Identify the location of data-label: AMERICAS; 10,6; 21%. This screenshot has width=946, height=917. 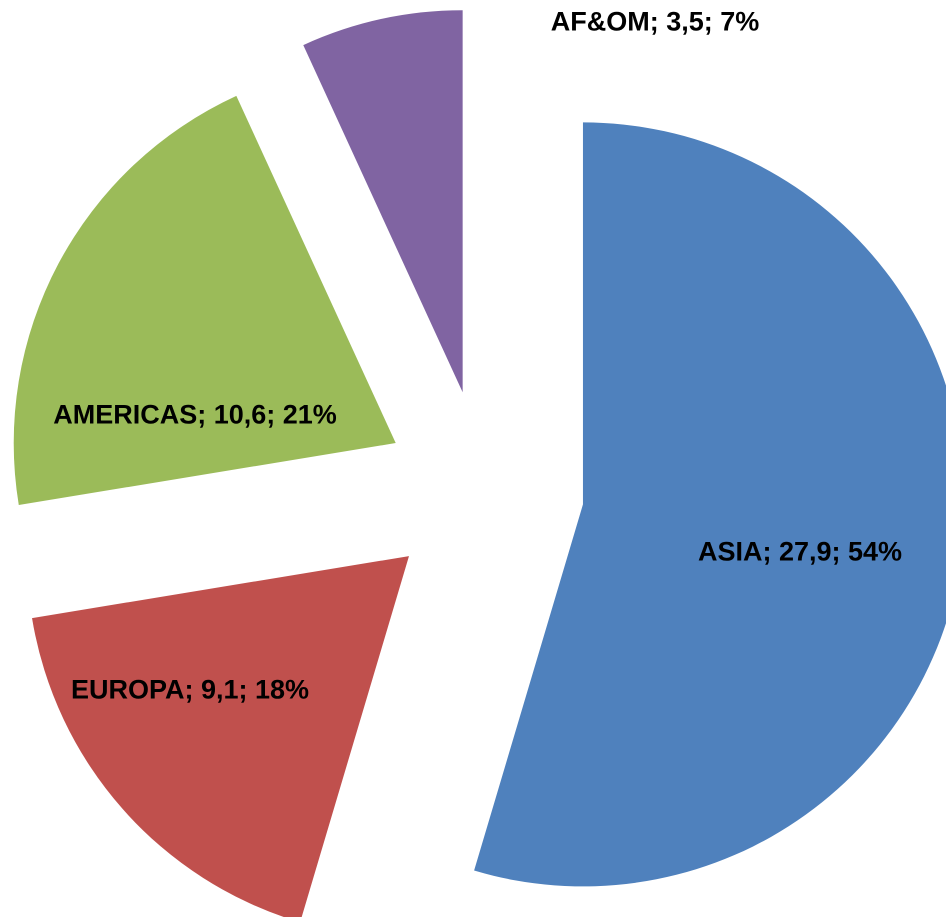
(195, 414).